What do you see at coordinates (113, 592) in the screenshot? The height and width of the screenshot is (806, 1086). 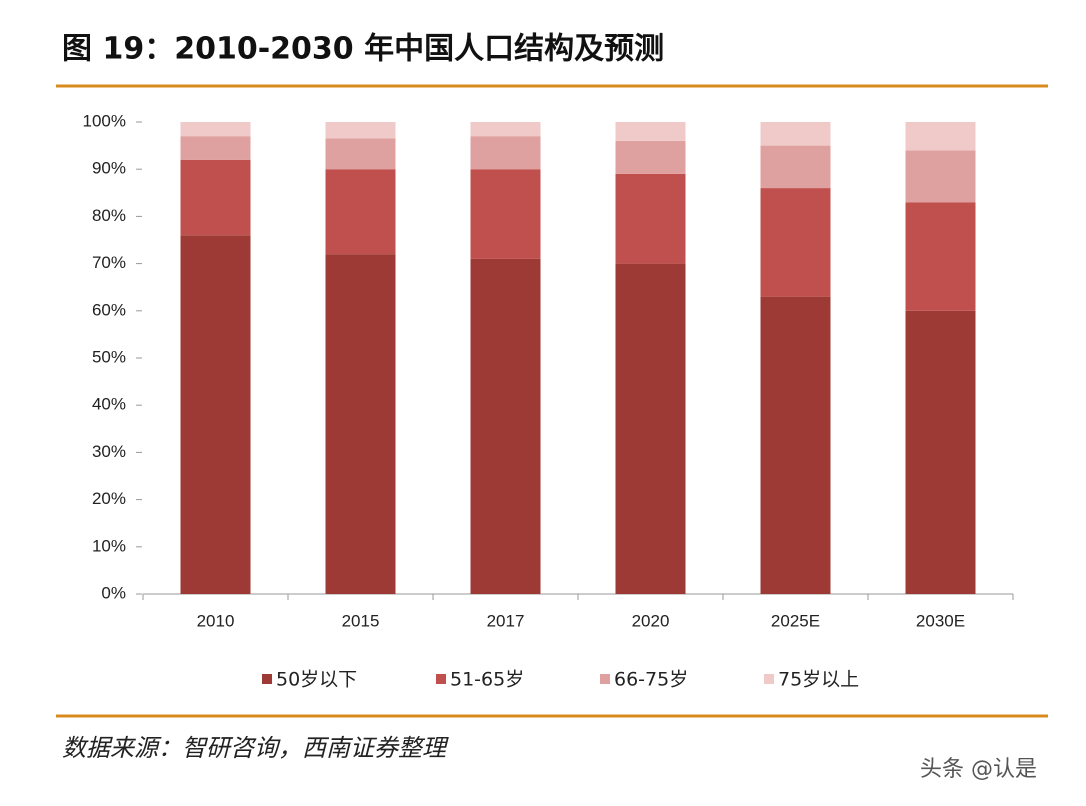 I see `y-tick-label: 0%` at bounding box center [113, 592].